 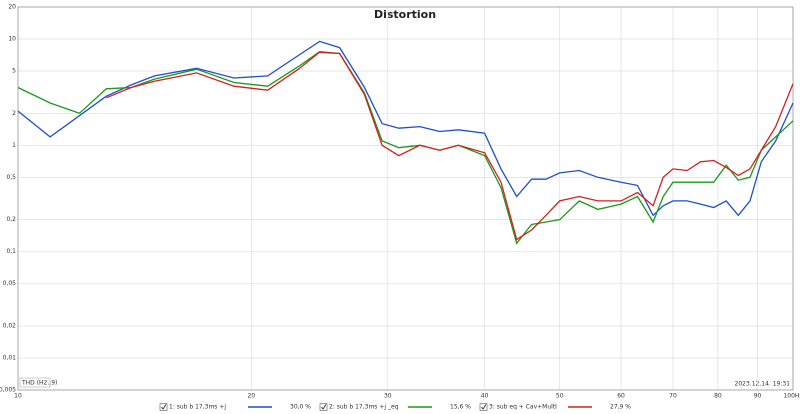 What do you see at coordinates (673, 396) in the screenshot?
I see `x-tick-label: 70` at bounding box center [673, 396].